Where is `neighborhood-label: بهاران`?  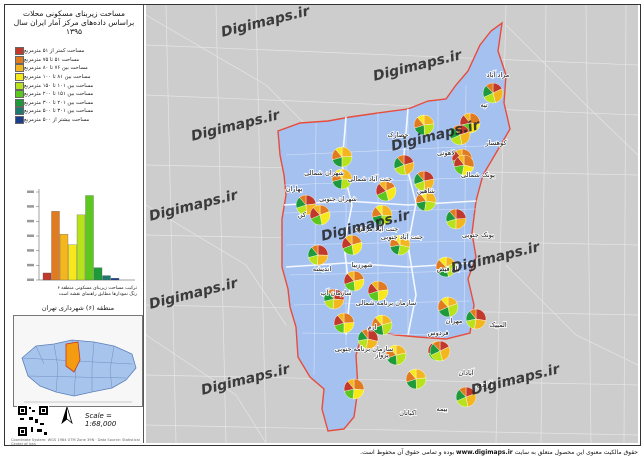
neighborhood-label: بهاران is located at coordinates (294, 189).